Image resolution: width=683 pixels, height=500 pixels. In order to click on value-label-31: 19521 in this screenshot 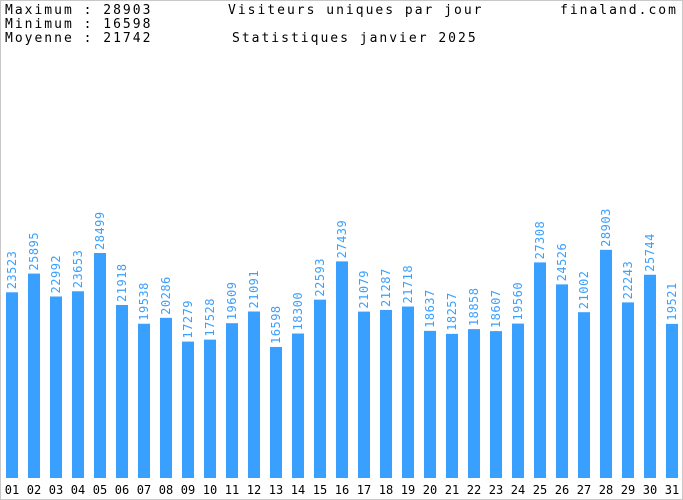, I will do `click(672, 301)`.